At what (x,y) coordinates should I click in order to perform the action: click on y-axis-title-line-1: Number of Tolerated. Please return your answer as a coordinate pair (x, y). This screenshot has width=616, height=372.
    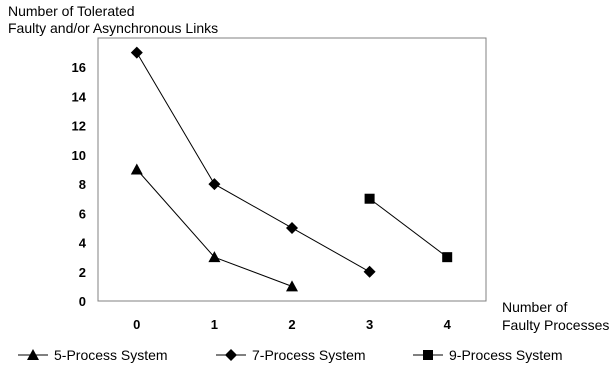
    Looking at the image, I should click on (71, 11).